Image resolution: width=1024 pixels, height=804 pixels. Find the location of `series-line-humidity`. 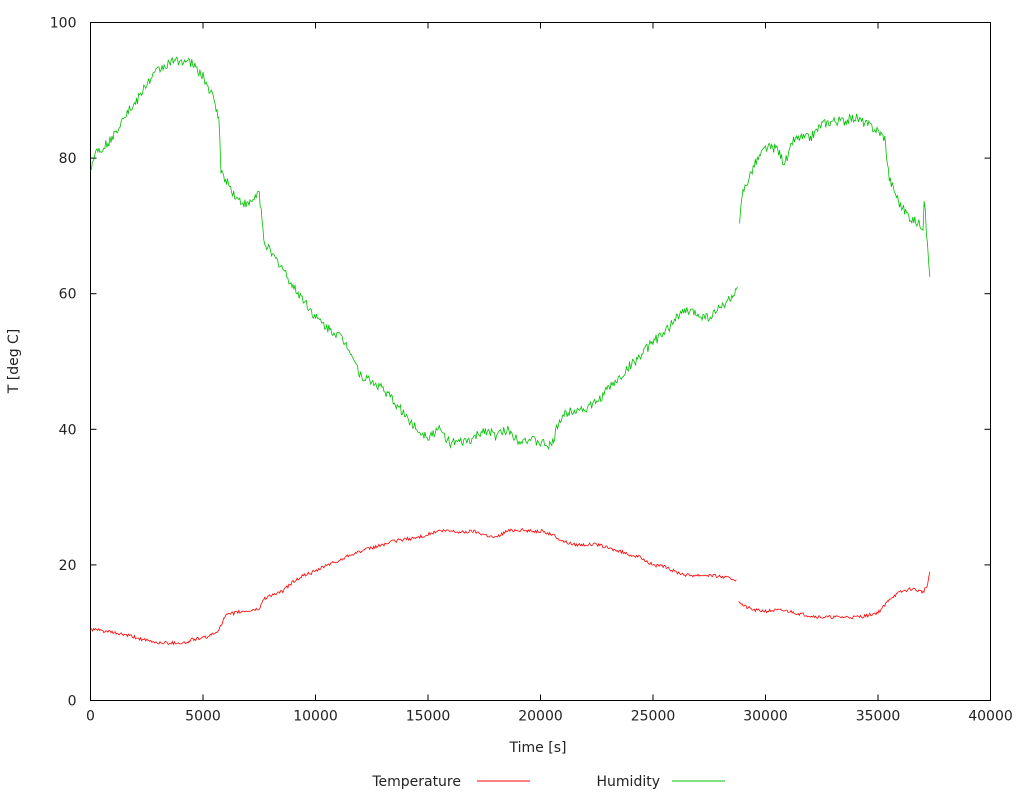

series-line-humidity is located at coordinates (835, 195).